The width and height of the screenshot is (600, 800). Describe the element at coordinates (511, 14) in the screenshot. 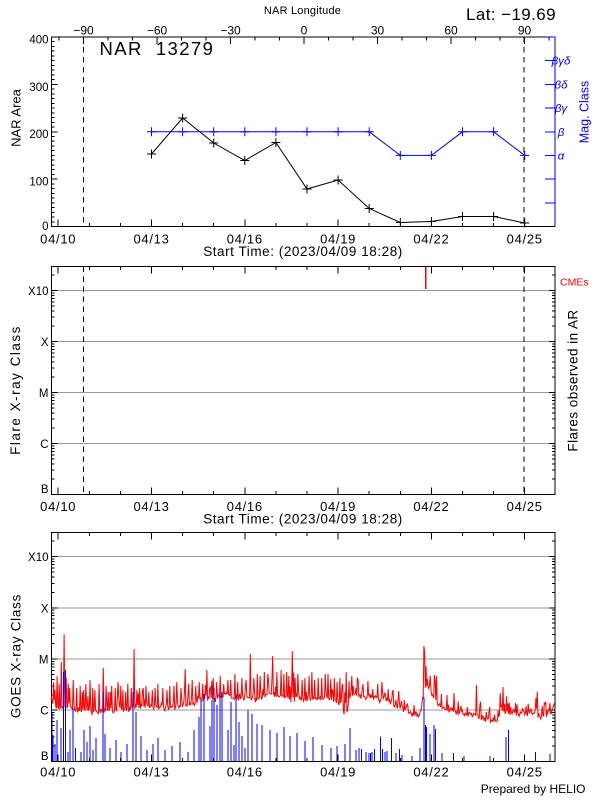

I see `svg-text: Lat: −19.69` at that location.